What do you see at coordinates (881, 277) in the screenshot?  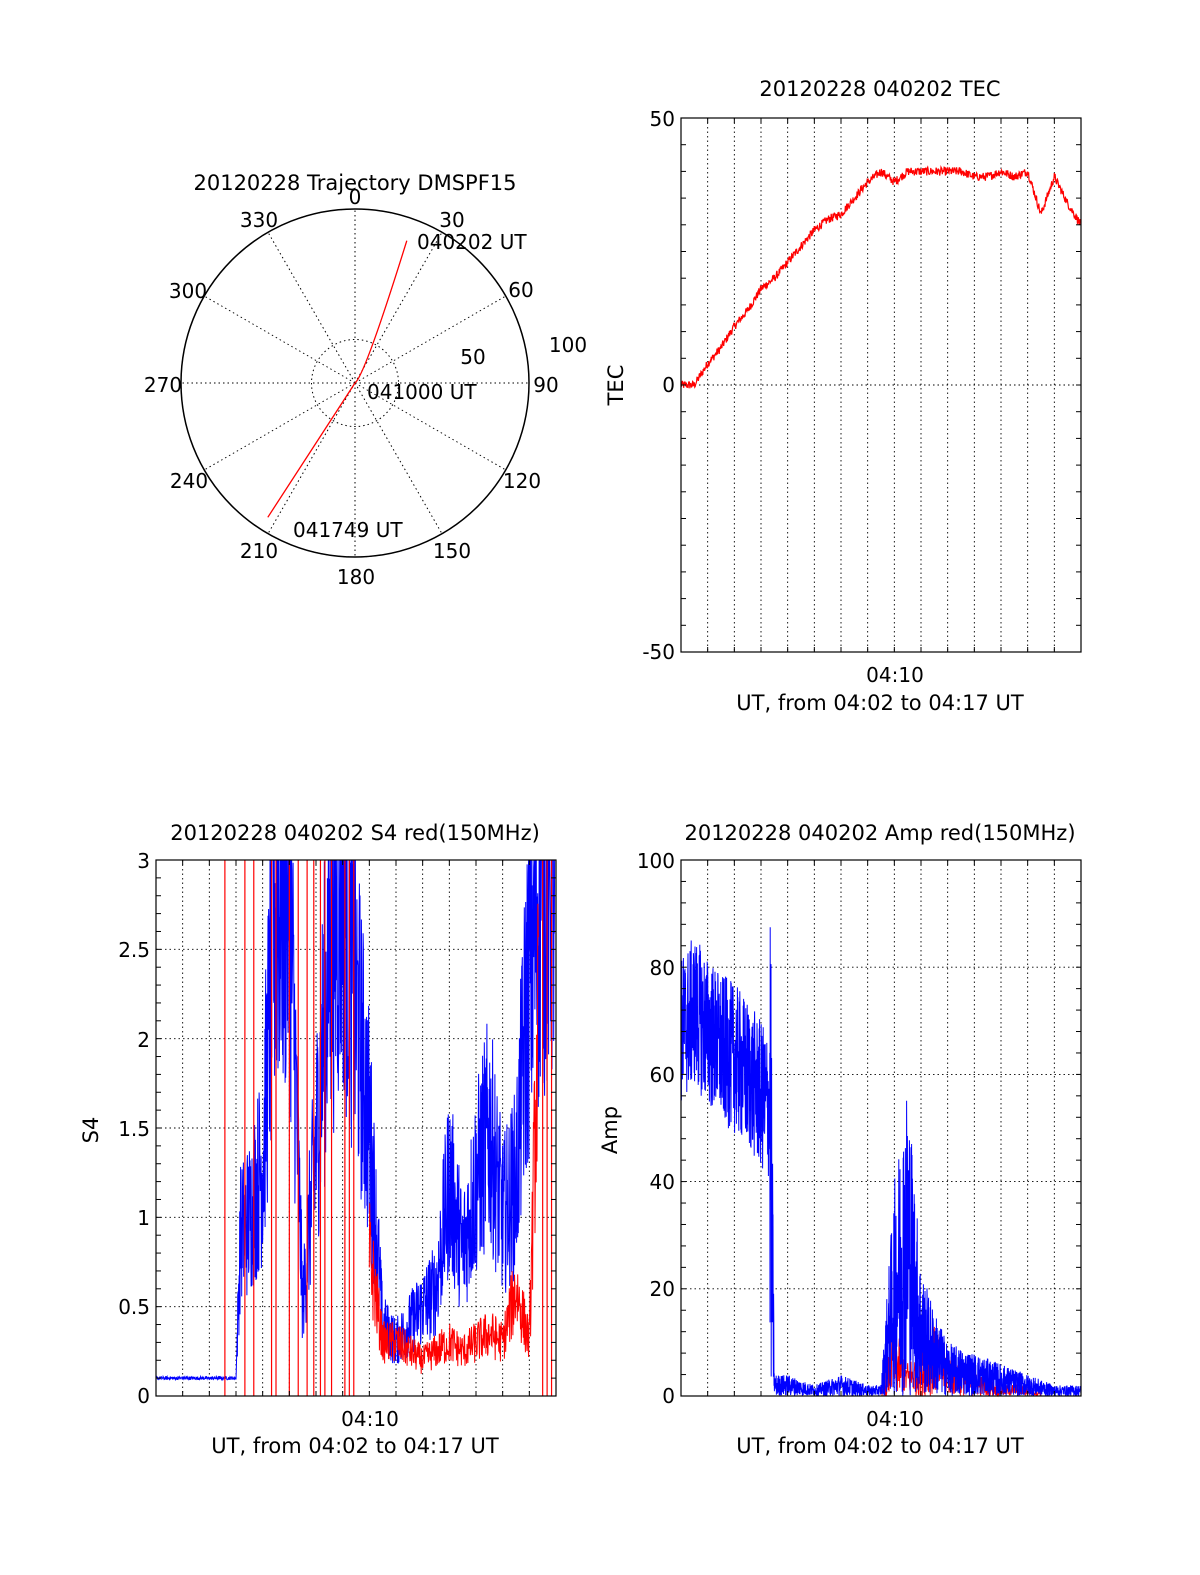 I see `tec-series-line` at bounding box center [881, 277].